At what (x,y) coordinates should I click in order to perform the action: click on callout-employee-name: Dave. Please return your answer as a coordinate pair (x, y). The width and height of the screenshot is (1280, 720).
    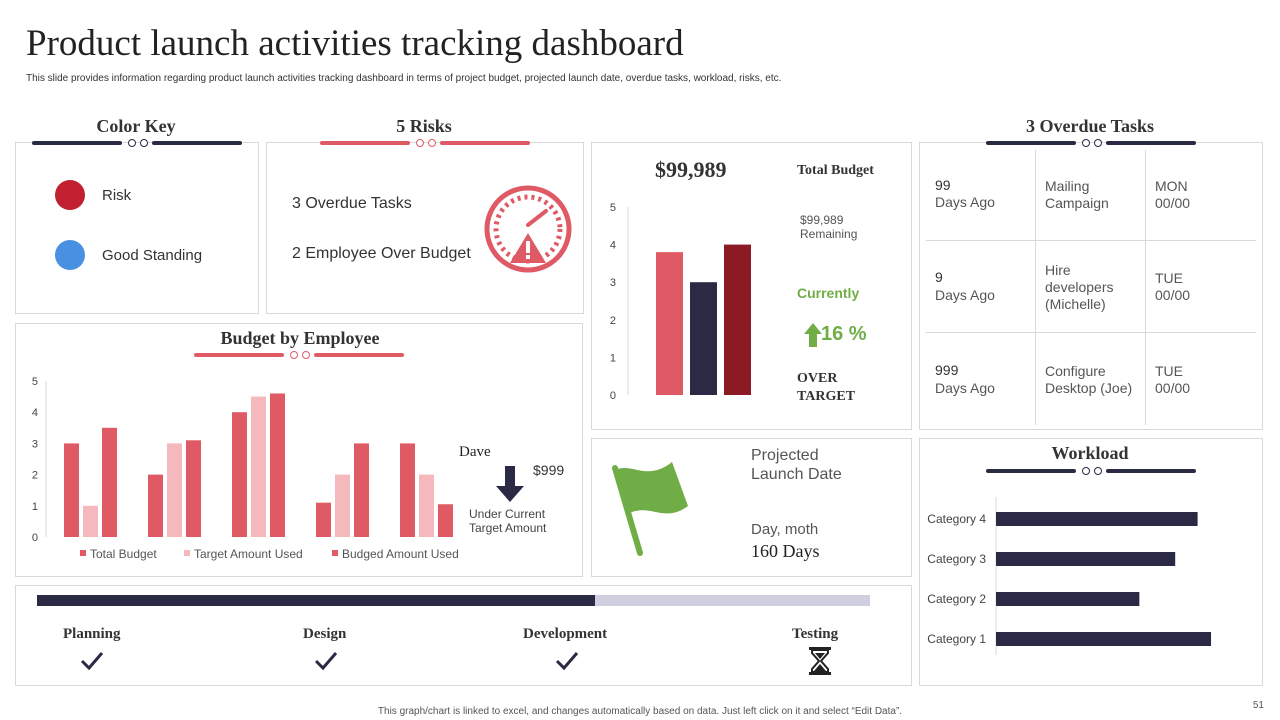
    Looking at the image, I should click on (475, 452).